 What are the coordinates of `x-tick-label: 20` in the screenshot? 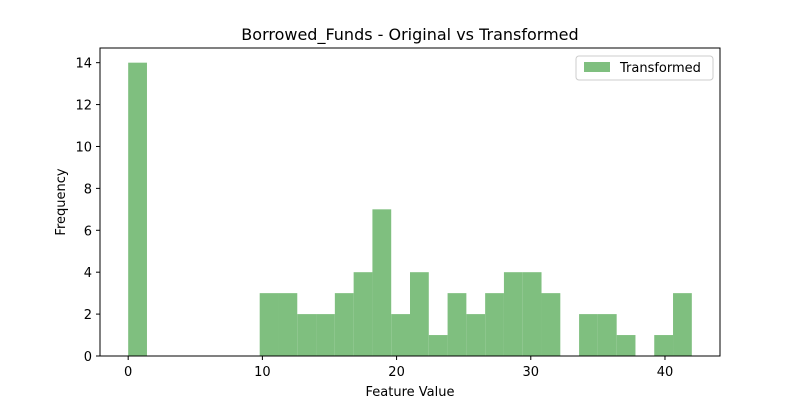 It's located at (396, 372).